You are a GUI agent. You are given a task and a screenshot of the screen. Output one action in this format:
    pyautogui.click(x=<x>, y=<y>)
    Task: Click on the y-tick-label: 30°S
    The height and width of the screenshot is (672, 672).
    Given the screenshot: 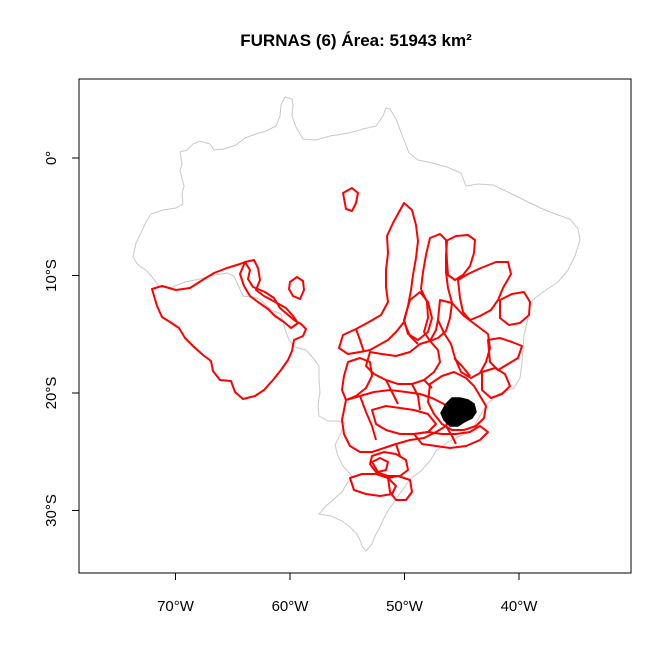 What is the action you would take?
    pyautogui.click(x=51, y=510)
    